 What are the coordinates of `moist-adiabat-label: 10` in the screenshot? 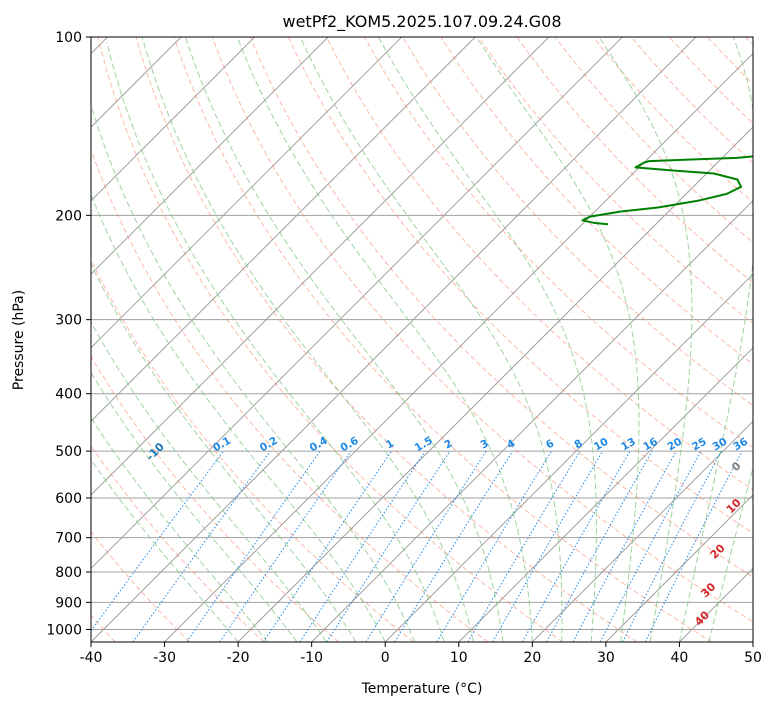 It's located at (734, 506).